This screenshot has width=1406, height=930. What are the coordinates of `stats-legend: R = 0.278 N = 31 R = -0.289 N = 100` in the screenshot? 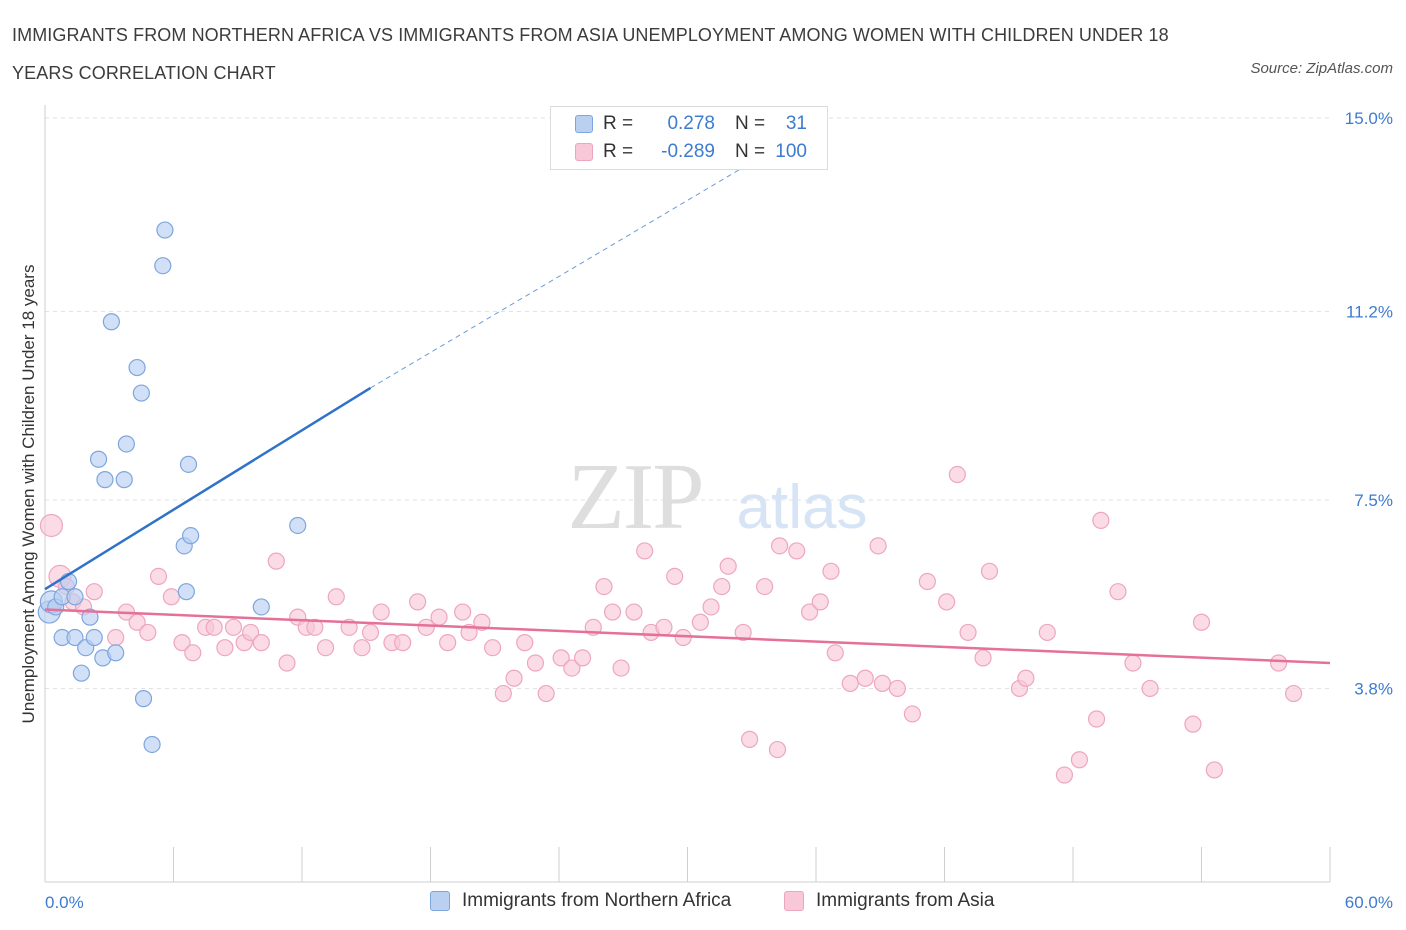 It's located at (689, 138).